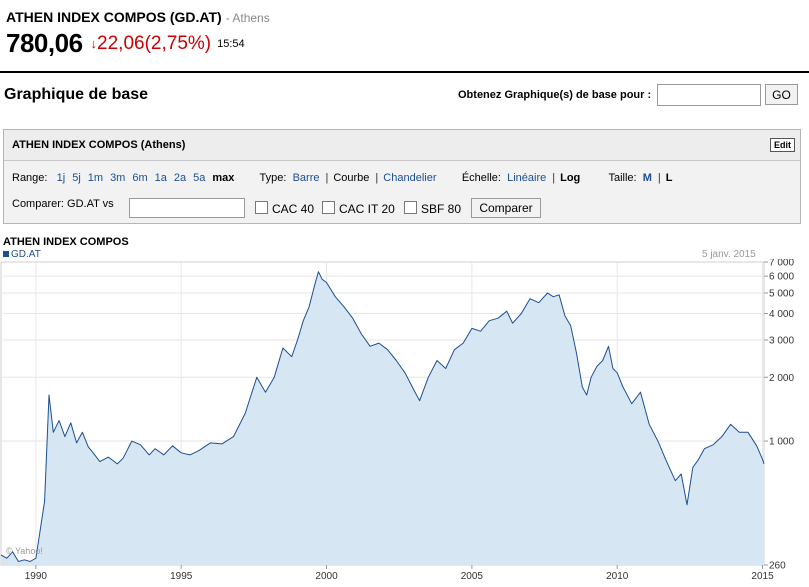  Describe the element at coordinates (26, 254) in the screenshot. I see `legend-label: GD.AT` at that location.